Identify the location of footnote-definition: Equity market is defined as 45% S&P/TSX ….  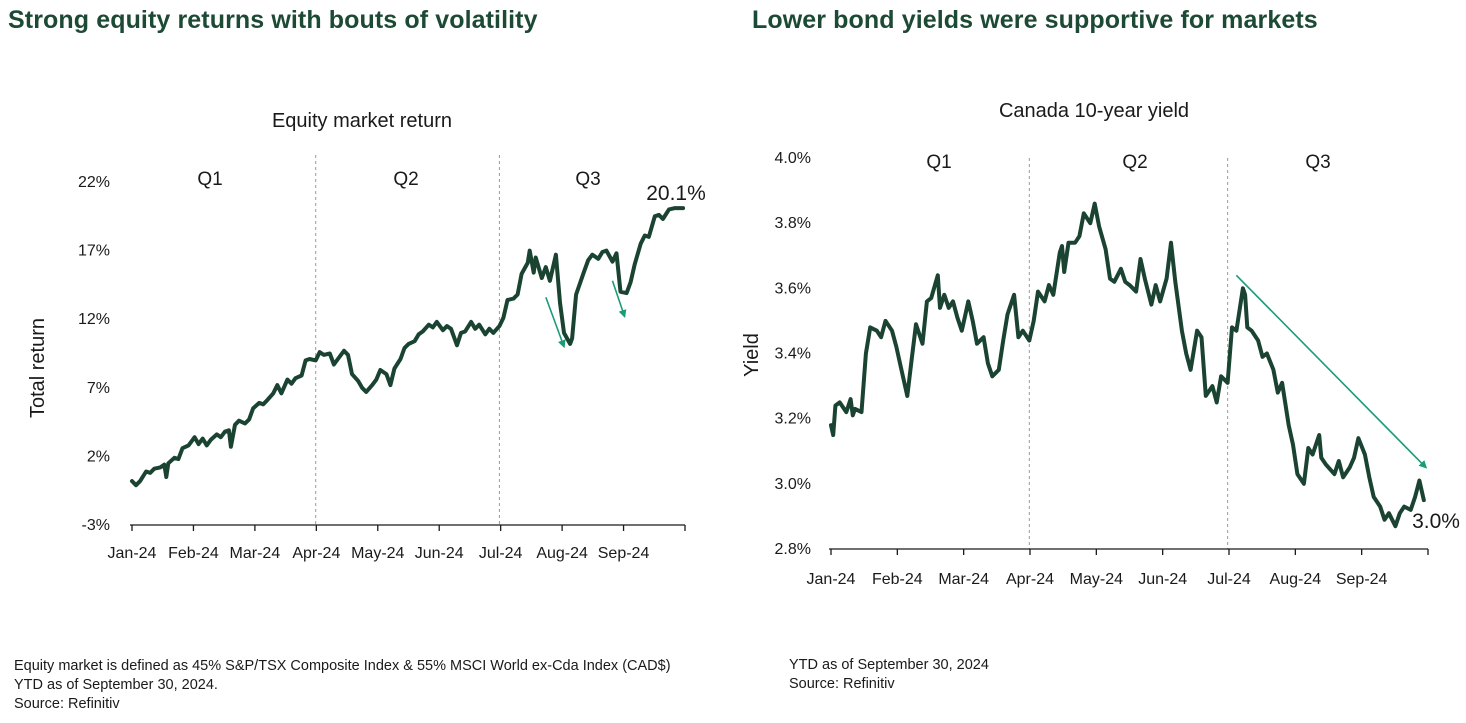
(342, 666).